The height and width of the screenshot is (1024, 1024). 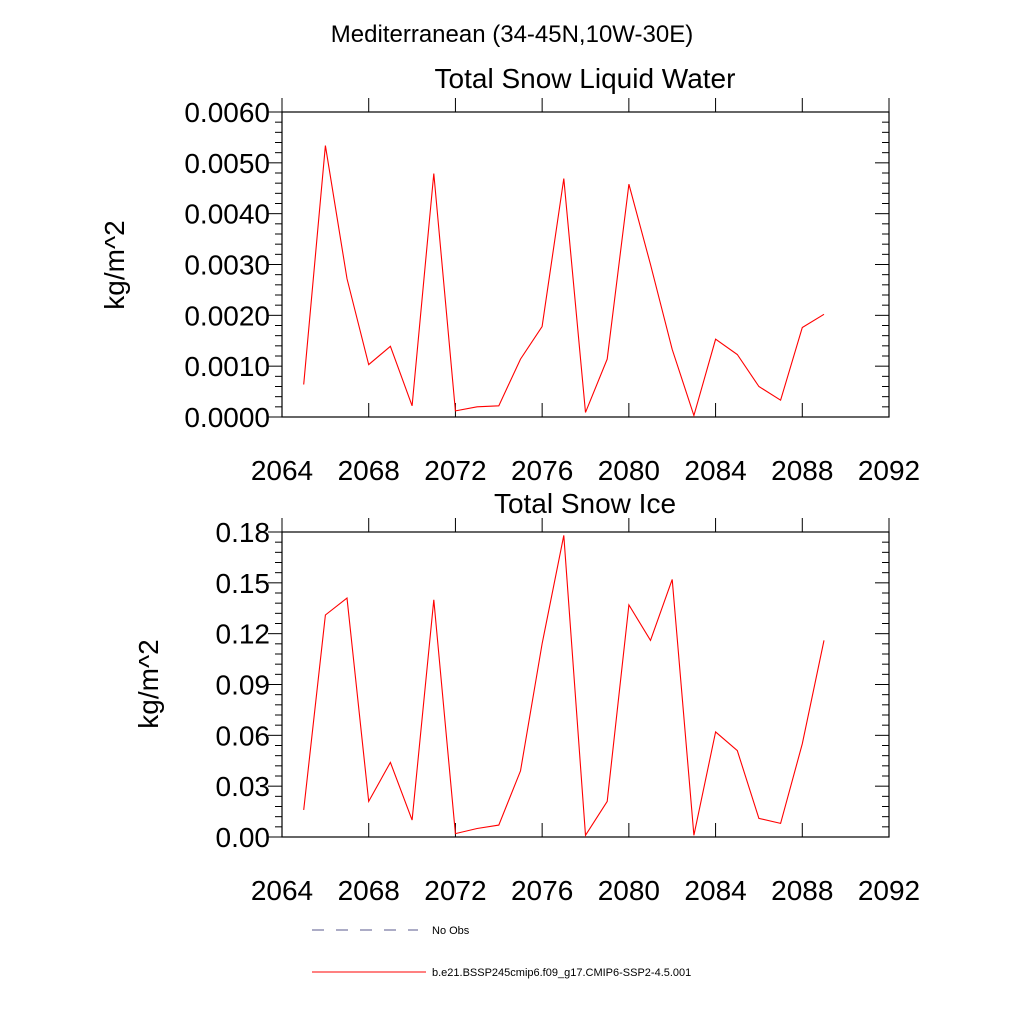 What do you see at coordinates (227, 214) in the screenshot?
I see `y-tick-label: 0.0040` at bounding box center [227, 214].